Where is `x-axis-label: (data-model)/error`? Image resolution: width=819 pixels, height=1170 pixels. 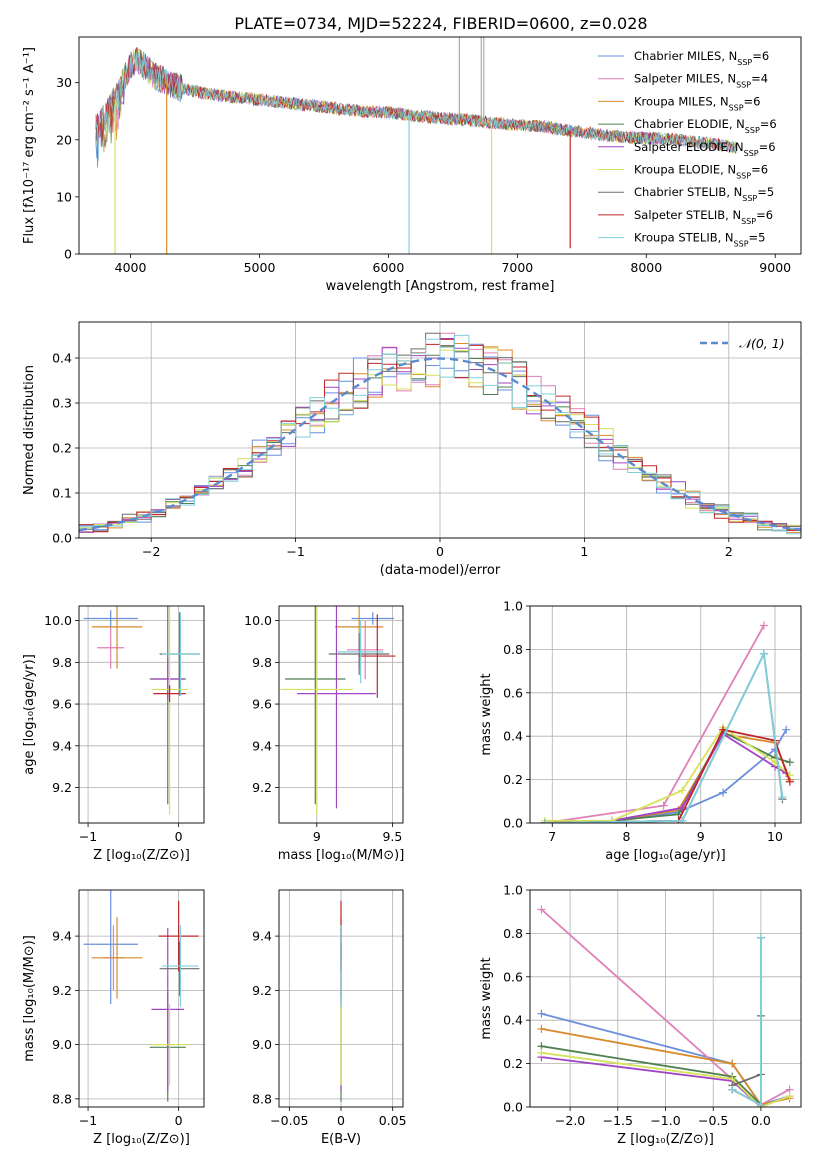
x-axis-label: (data-model)/error is located at coordinates (440, 570).